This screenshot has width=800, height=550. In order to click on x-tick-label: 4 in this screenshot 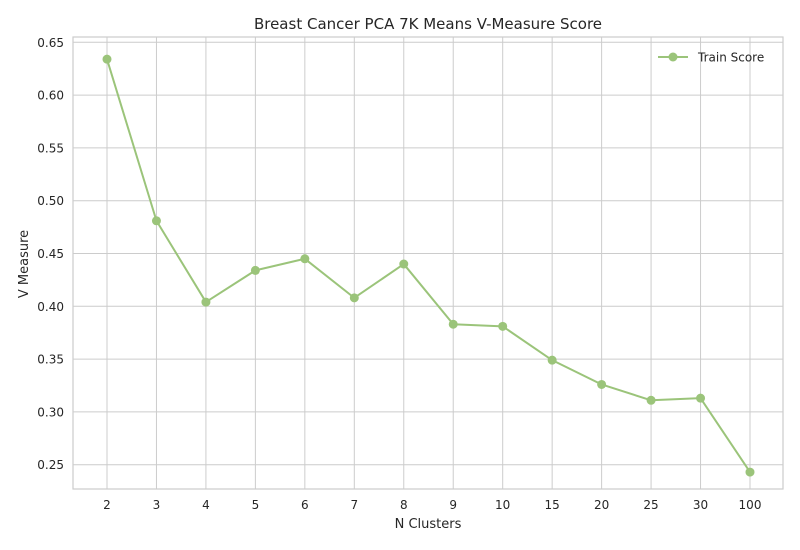, I will do `click(206, 505)`.